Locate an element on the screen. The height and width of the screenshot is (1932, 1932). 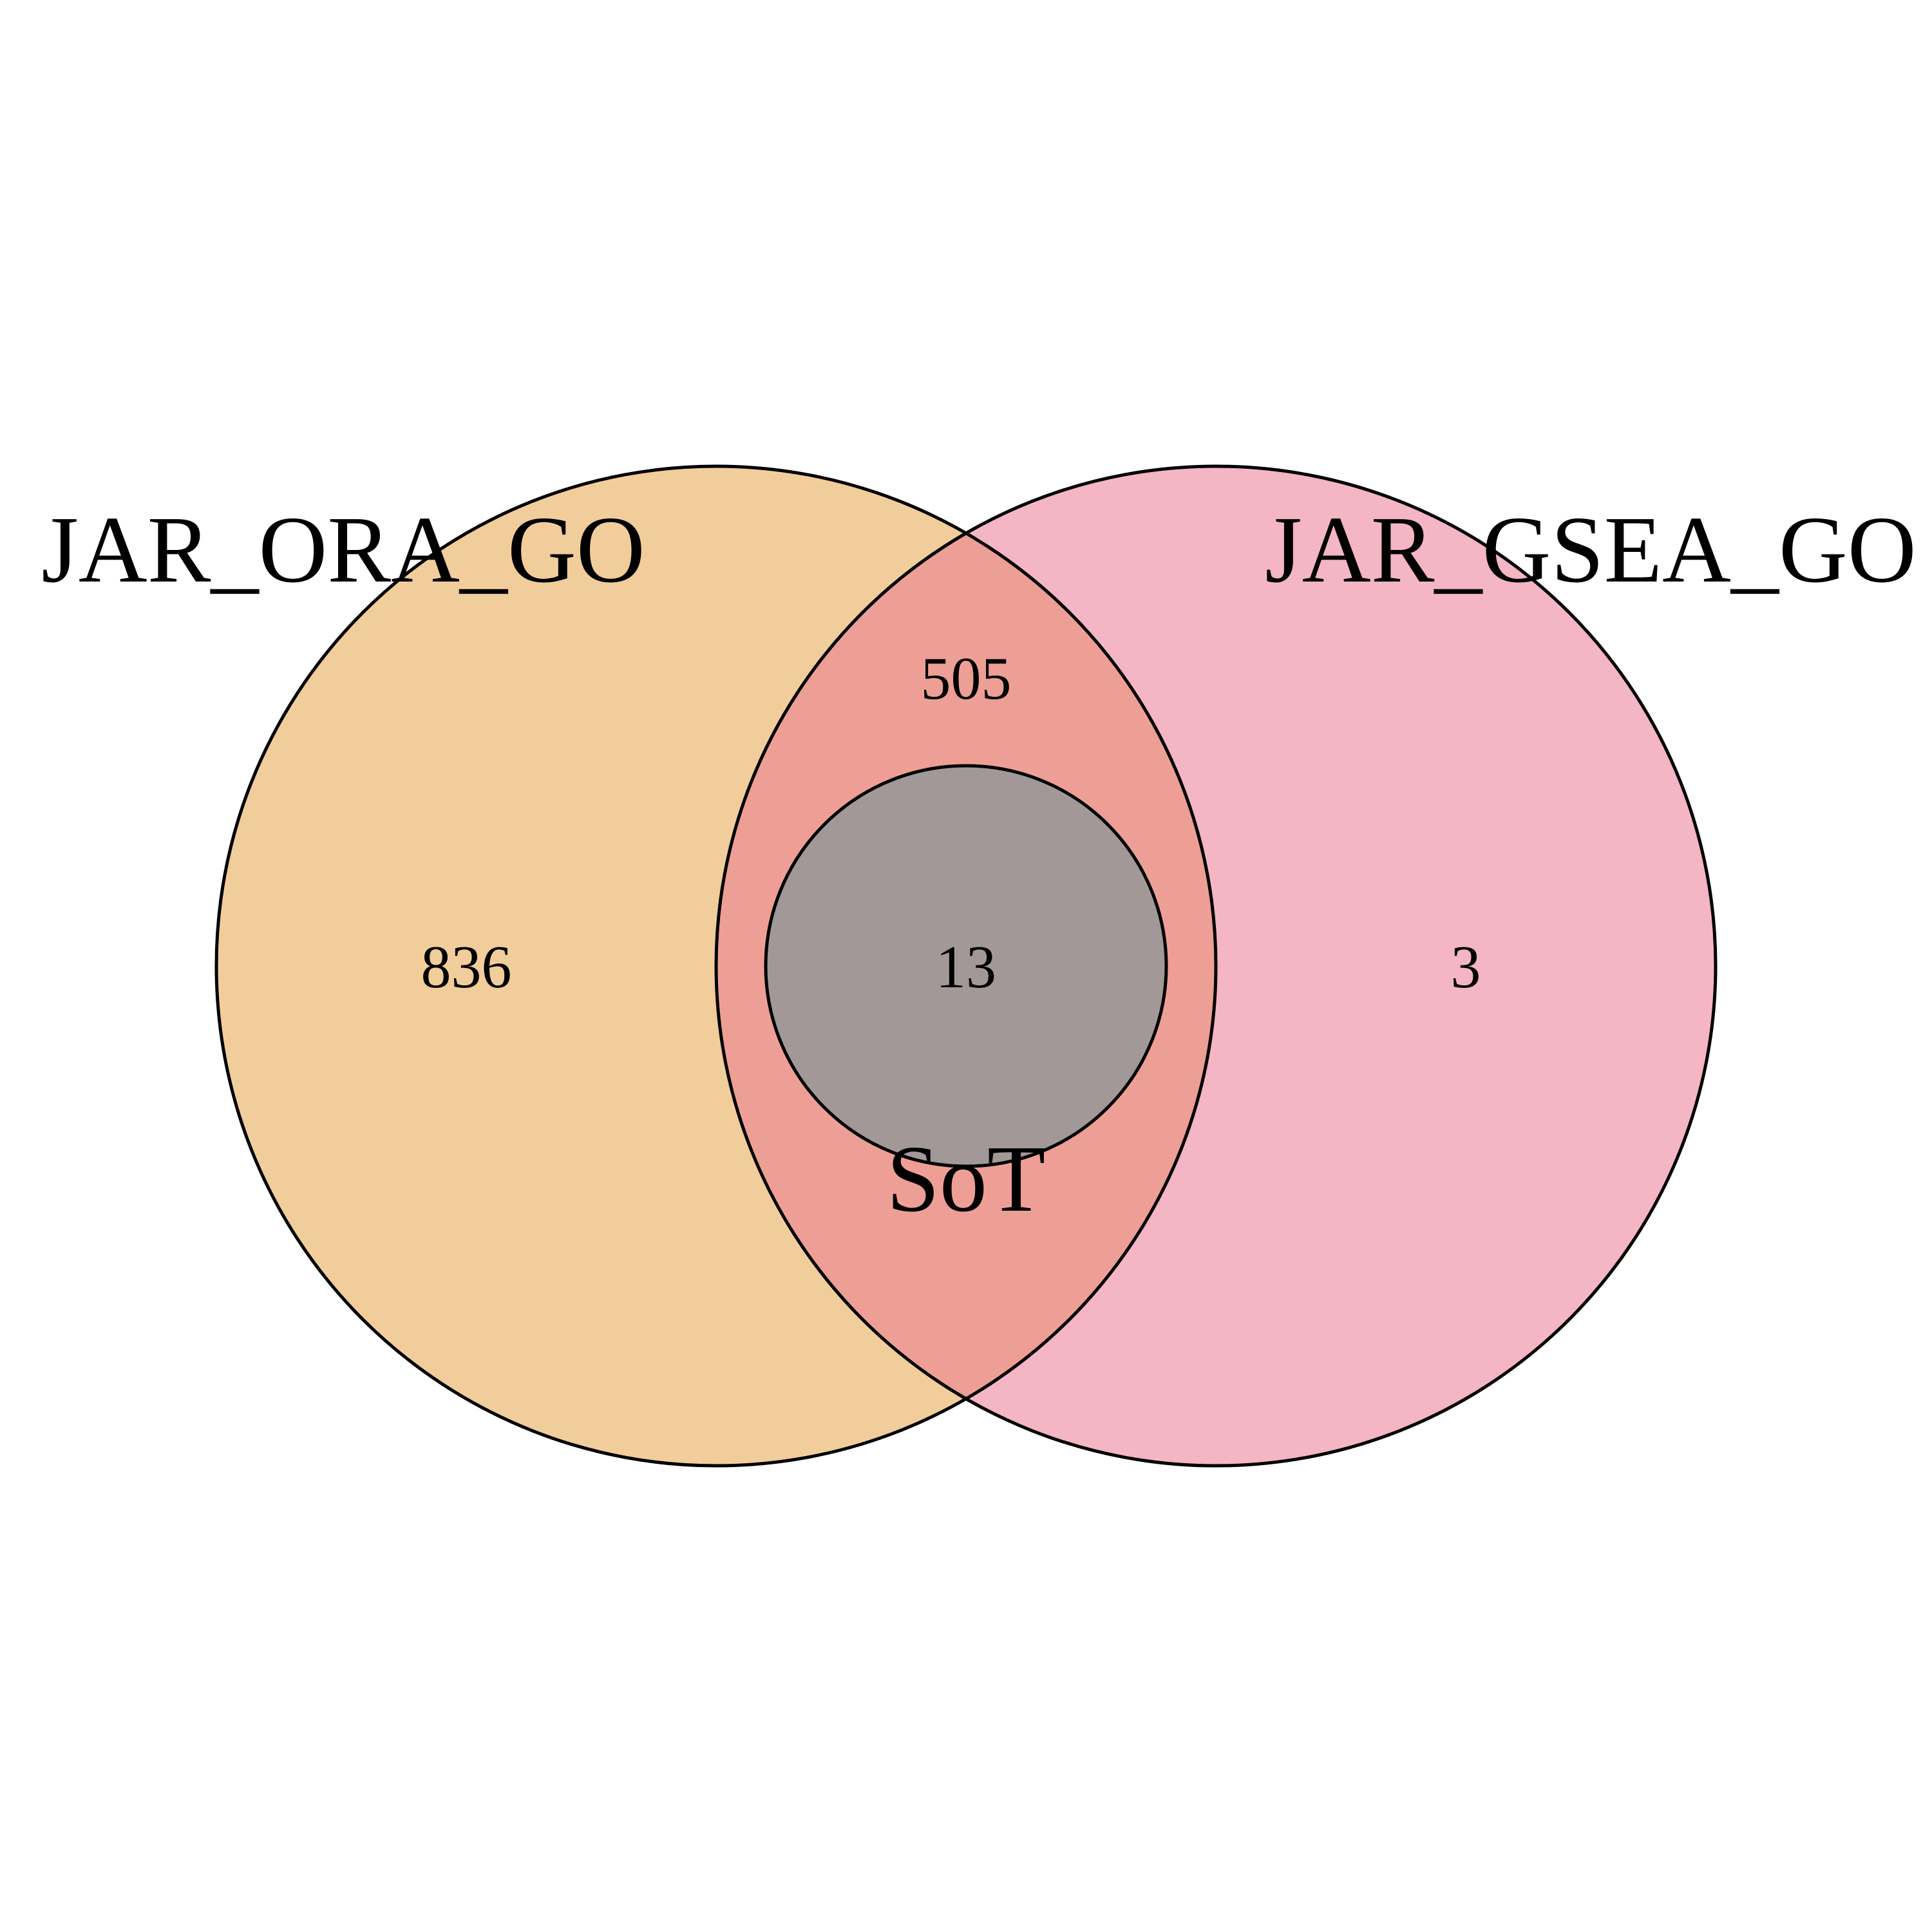
outline-sot is located at coordinates (966, 966).